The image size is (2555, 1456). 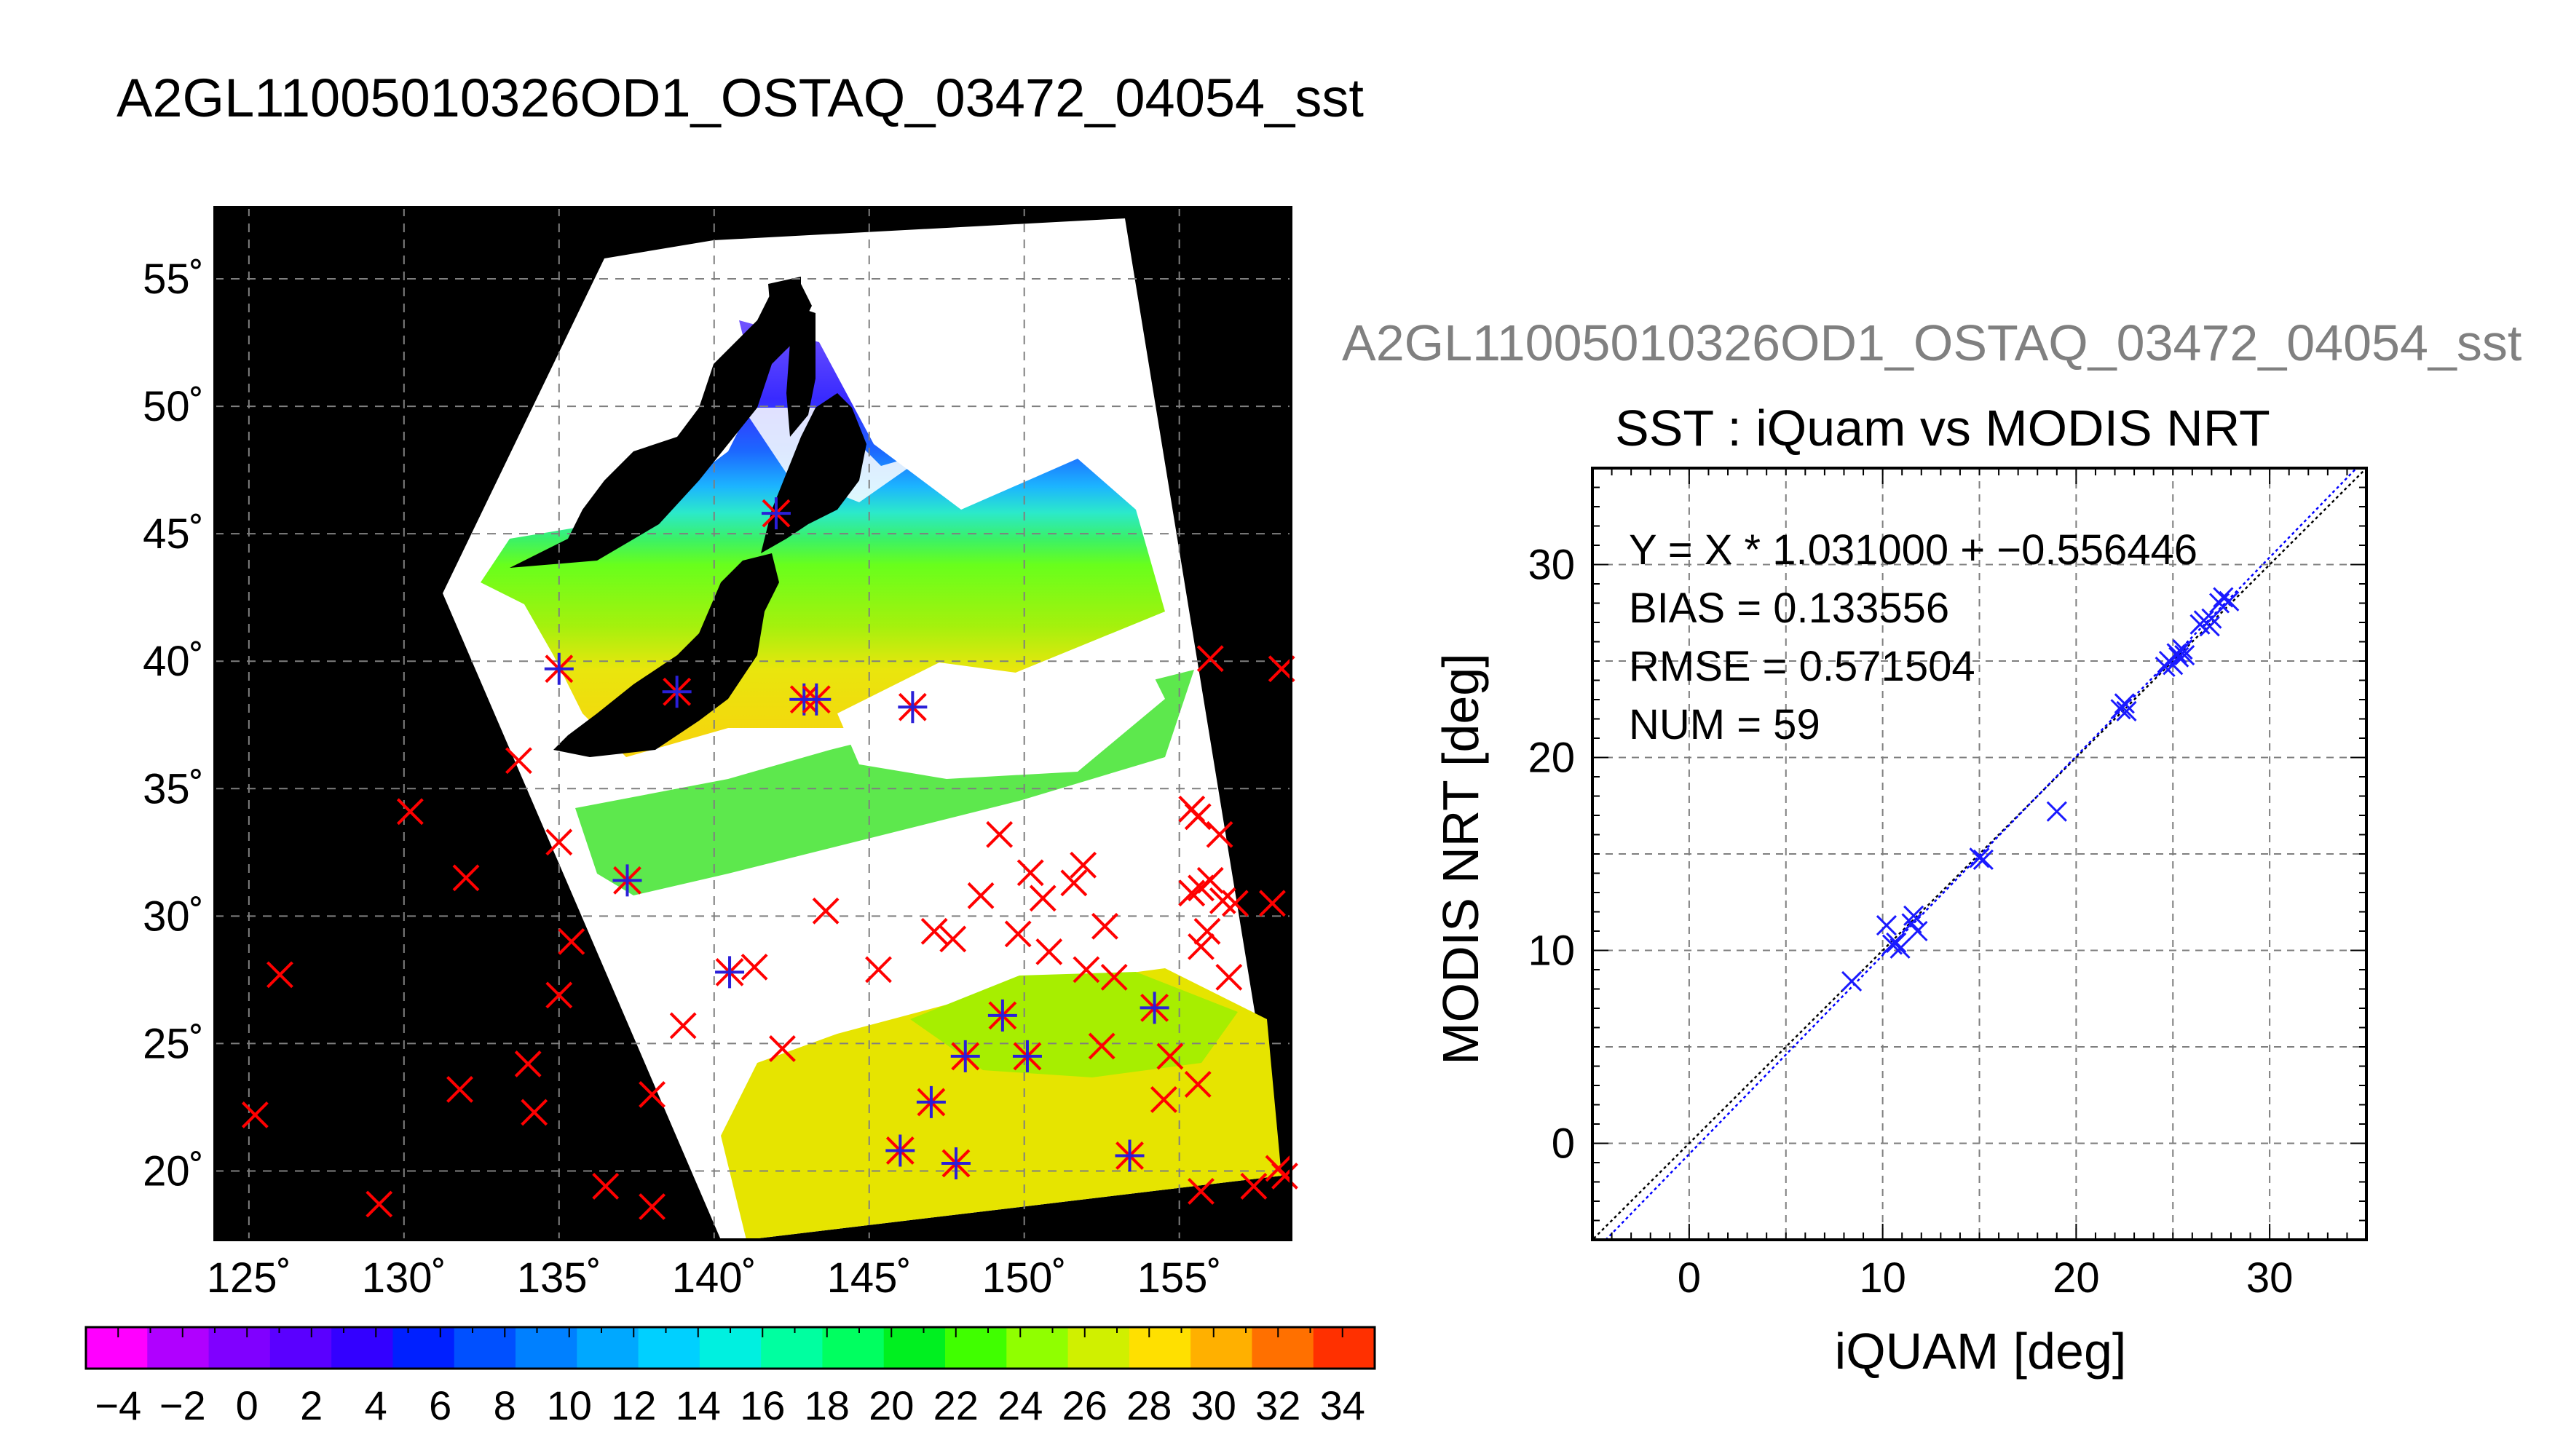 What do you see at coordinates (569, 1405) in the screenshot?
I see `colorbar-tick-label: 10` at bounding box center [569, 1405].